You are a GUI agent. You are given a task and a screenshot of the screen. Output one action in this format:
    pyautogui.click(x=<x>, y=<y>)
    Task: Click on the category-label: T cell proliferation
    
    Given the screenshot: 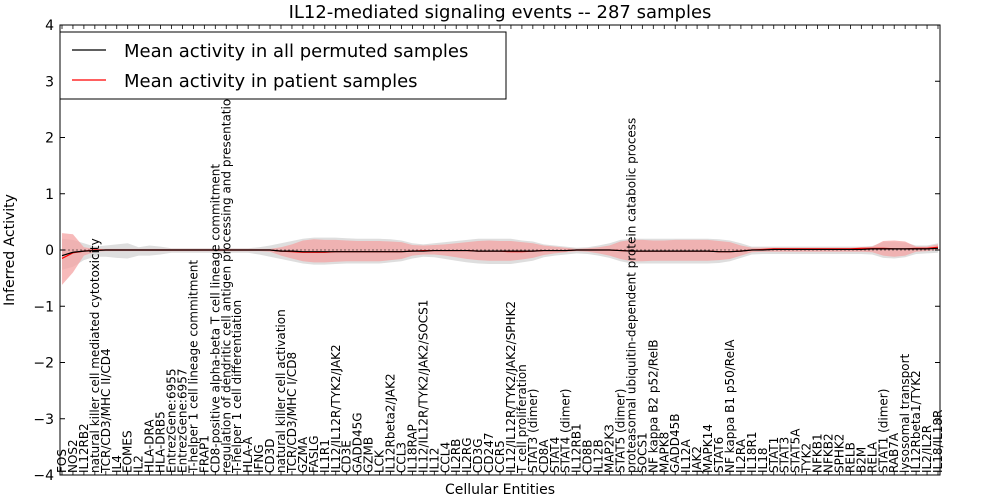 What is the action you would take?
    pyautogui.click(x=522, y=419)
    